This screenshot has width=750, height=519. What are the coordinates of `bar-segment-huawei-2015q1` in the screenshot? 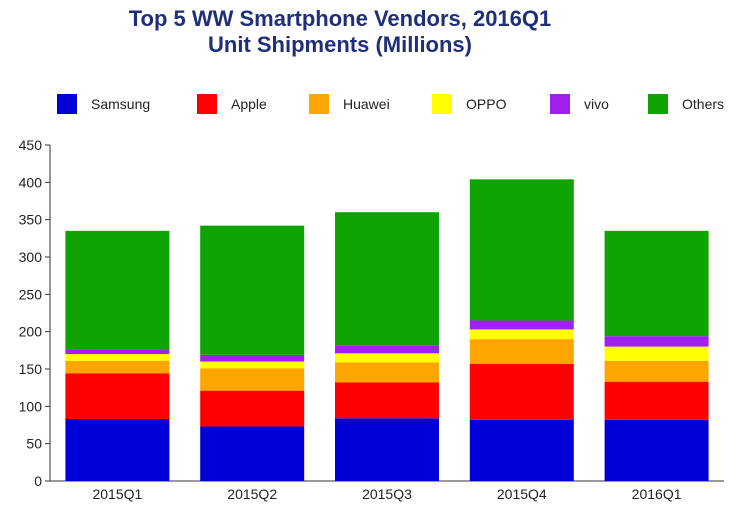 It's located at (117, 367).